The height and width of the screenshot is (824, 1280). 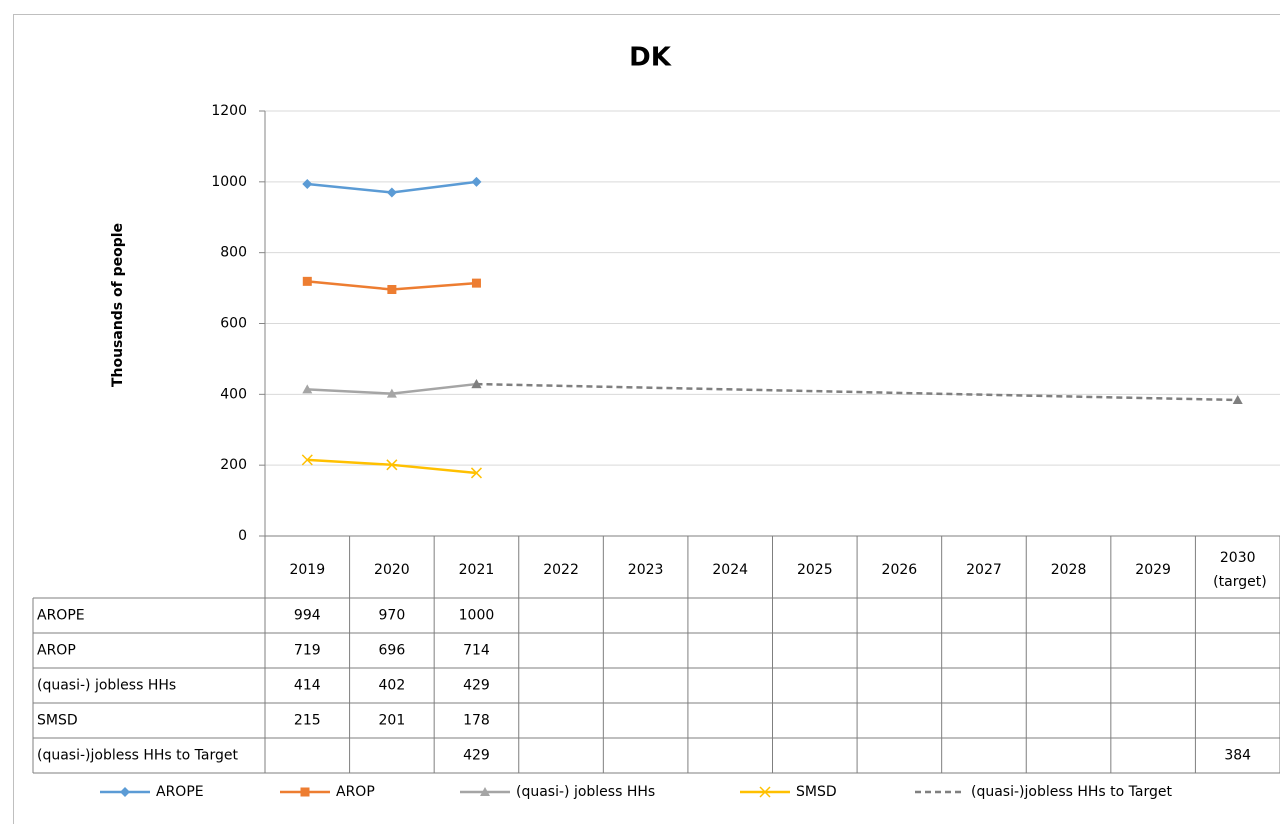 I want to click on table-cell: 970, so click(x=392, y=616).